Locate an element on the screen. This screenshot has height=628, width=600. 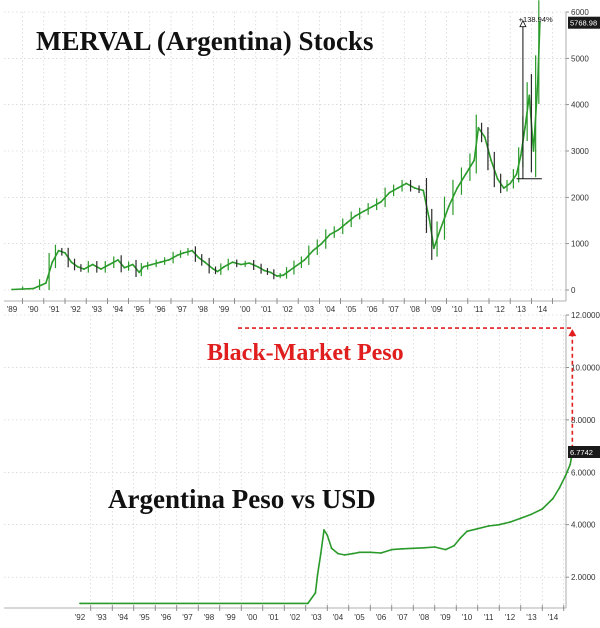
peso-x-tick-label: '01 is located at coordinates (273, 617).